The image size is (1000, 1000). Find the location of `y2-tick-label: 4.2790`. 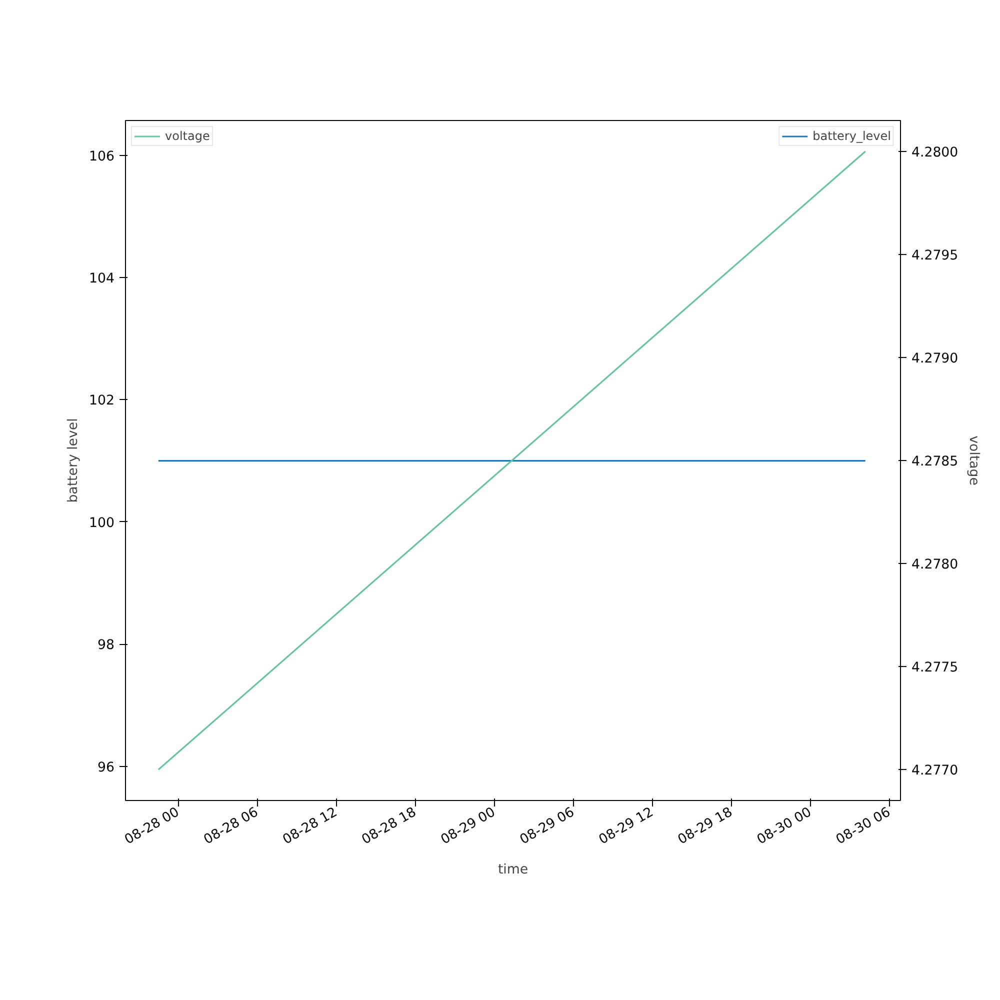

y2-tick-label: 4.2790 is located at coordinates (935, 358).